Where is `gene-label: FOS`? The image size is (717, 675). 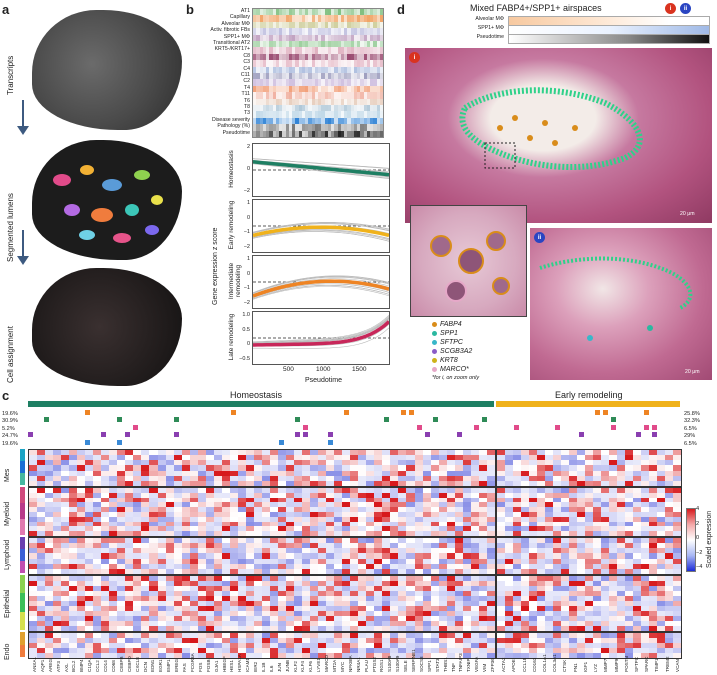 gene-label: FOS is located at coordinates (200, 667).